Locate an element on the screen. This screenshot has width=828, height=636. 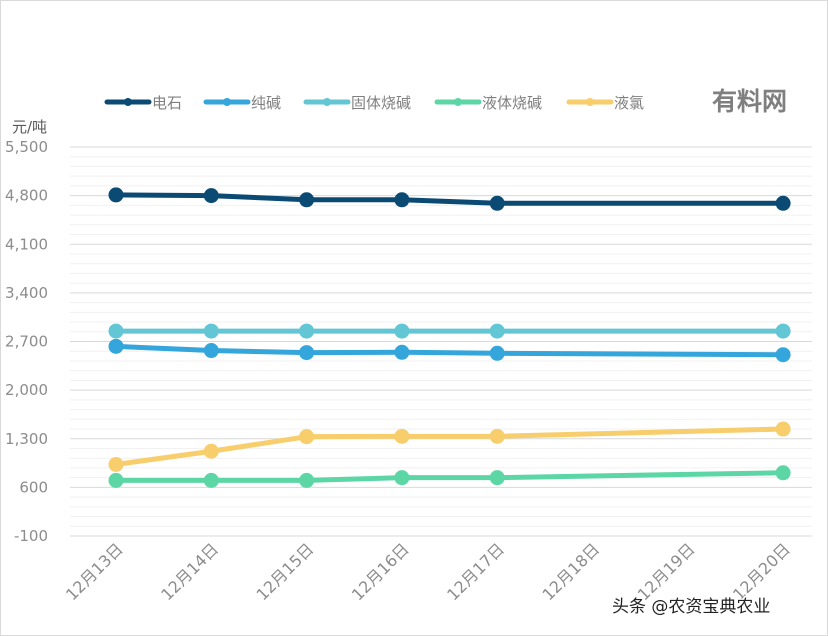
brand-watermark: 有料网 is located at coordinates (749, 101).